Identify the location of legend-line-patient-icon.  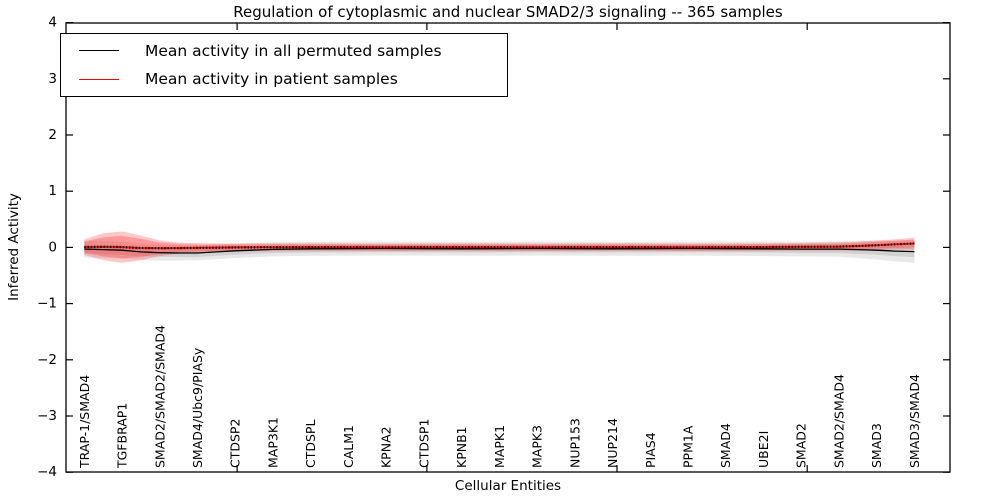
(99, 79).